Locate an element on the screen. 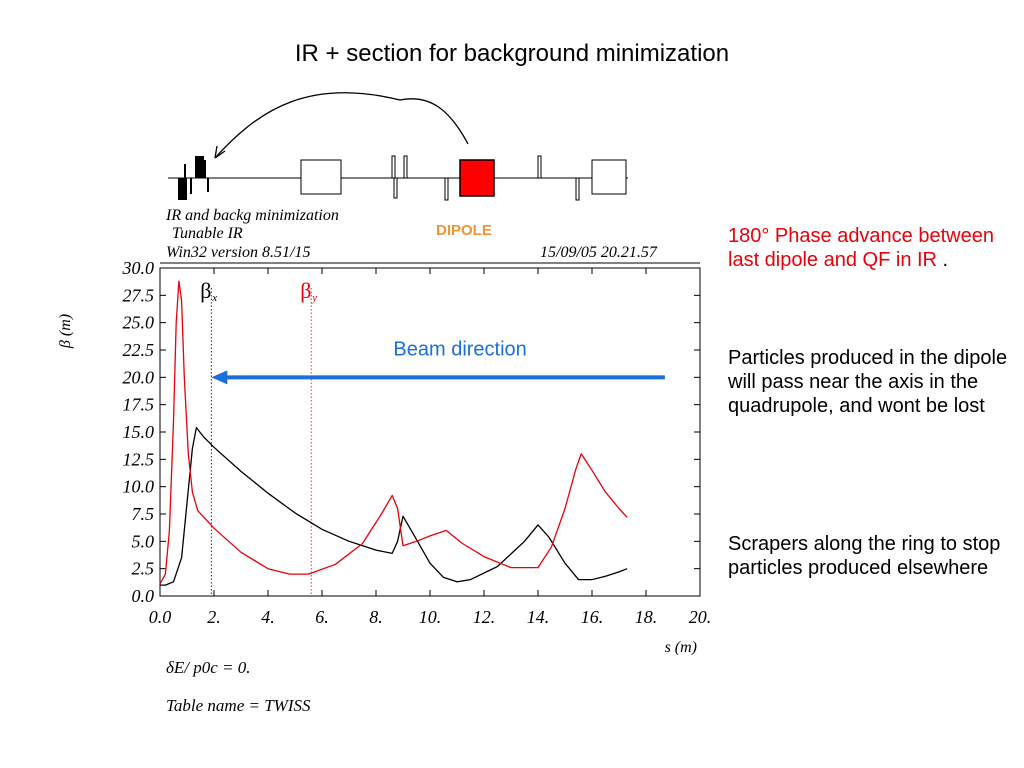 The image size is (1024, 768). y-tick-label: 12.5 is located at coordinates (139, 459).